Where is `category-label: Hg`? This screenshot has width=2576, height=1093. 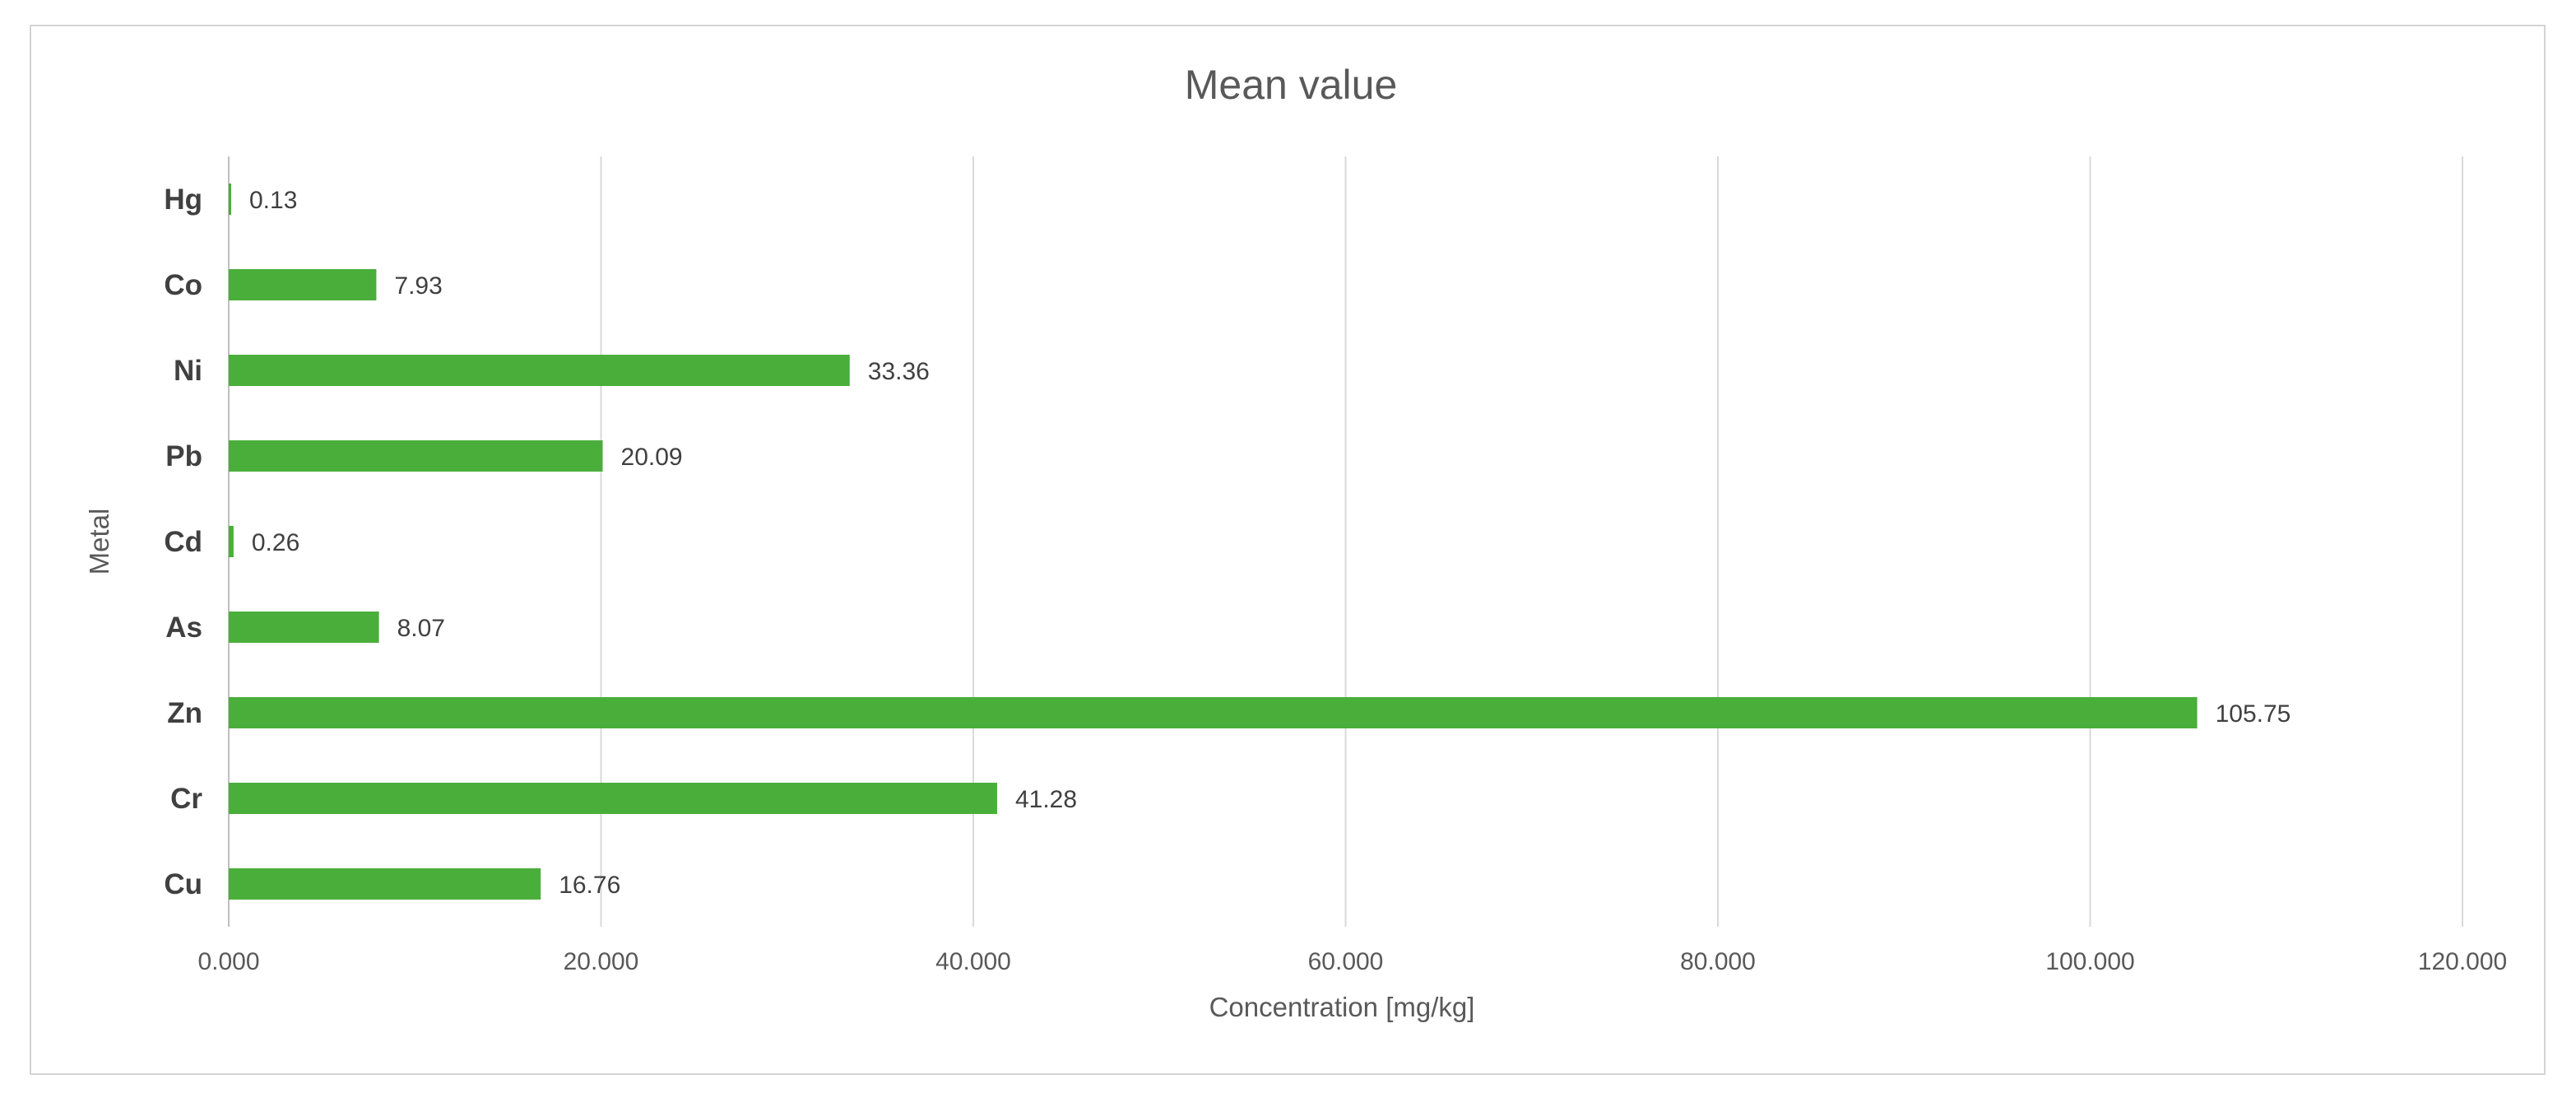
category-label: Hg is located at coordinates (183, 200).